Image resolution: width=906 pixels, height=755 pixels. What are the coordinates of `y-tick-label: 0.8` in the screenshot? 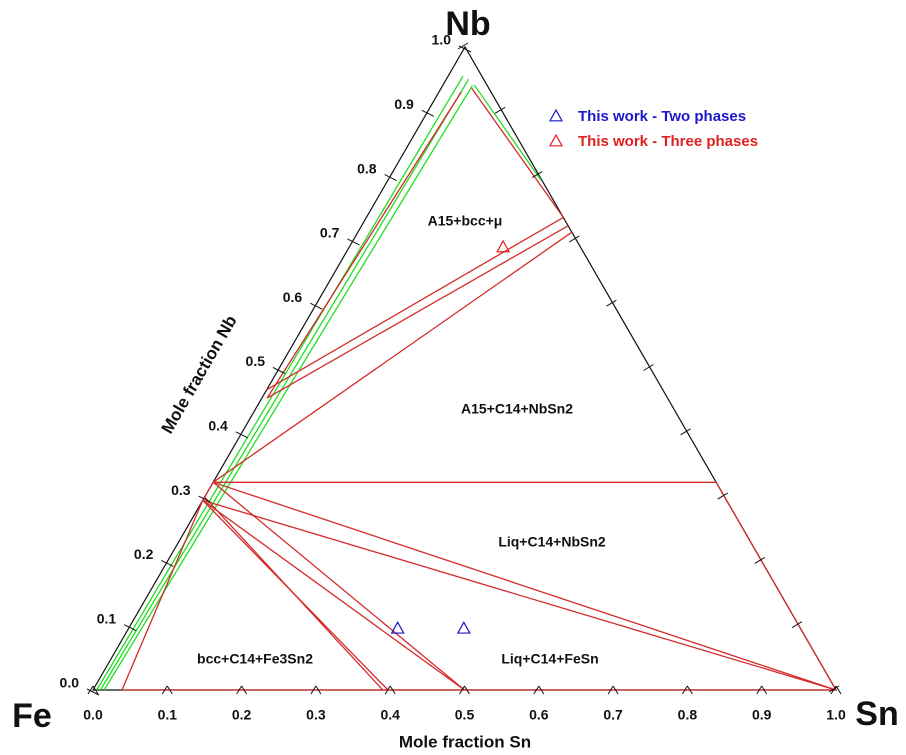 It's located at (367, 168).